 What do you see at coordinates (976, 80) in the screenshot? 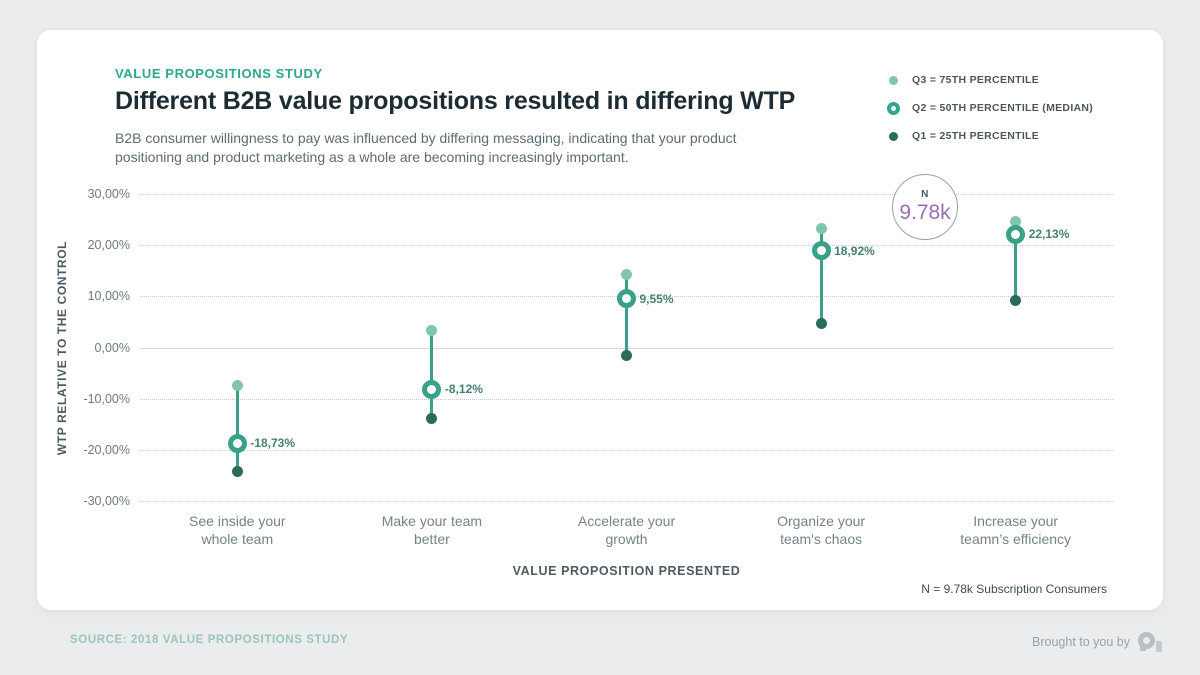
I see `legend-label: Q3 = 75TH PERCENTILE` at bounding box center [976, 80].